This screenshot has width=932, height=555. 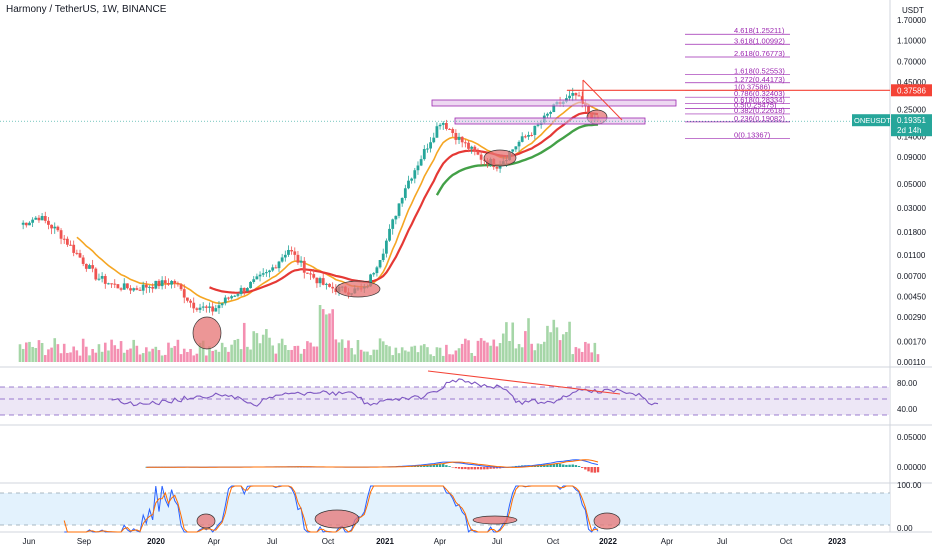 I want to click on stoch-band, so click(x=445, y=509).